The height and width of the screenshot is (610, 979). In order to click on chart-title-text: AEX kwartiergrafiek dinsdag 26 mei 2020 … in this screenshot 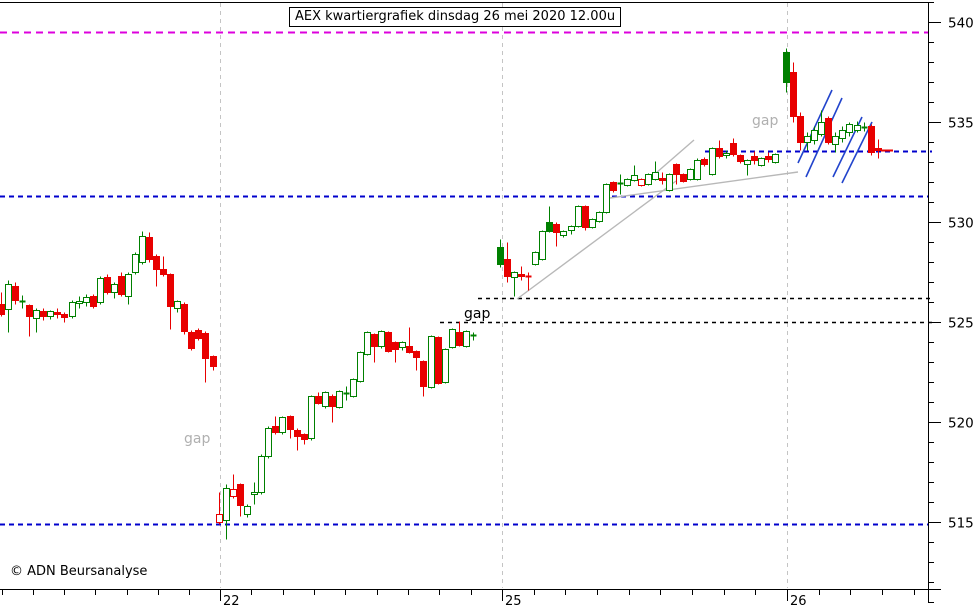, I will do `click(455, 16)`.